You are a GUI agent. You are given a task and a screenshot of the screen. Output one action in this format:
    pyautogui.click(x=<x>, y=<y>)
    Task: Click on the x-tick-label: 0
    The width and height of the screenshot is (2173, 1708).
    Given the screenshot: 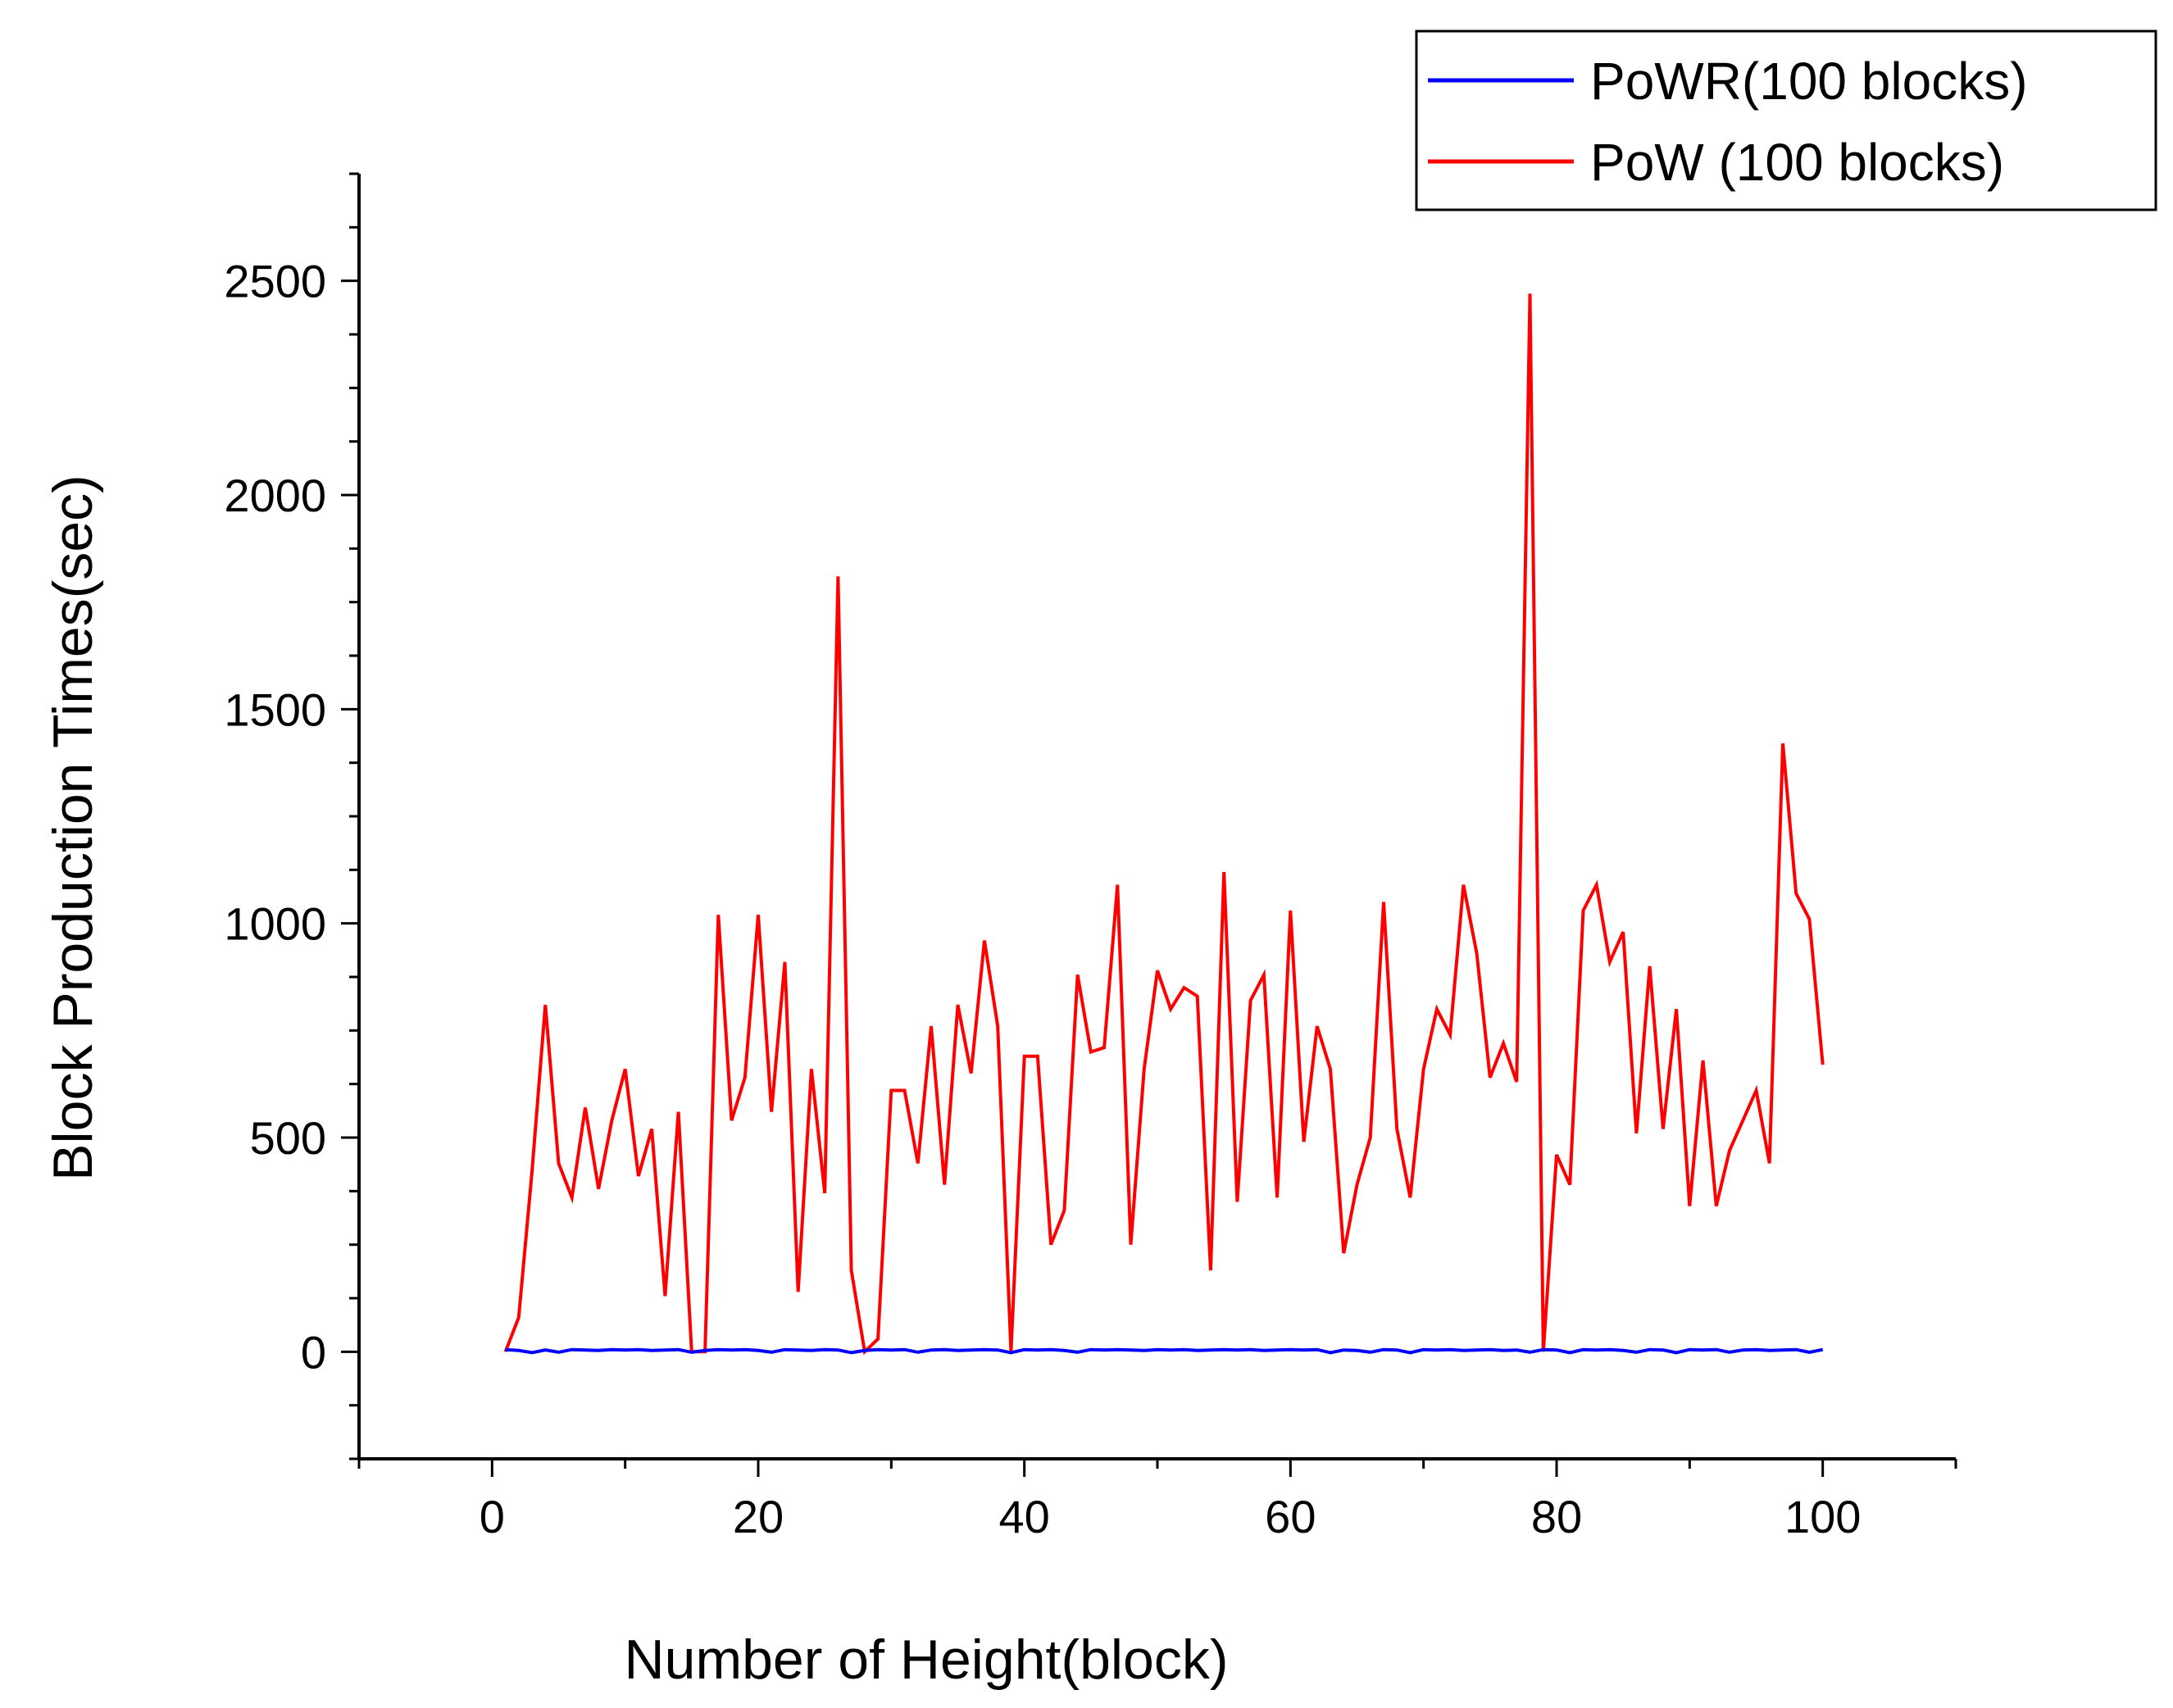 What is the action you would take?
    pyautogui.click(x=492, y=1516)
    